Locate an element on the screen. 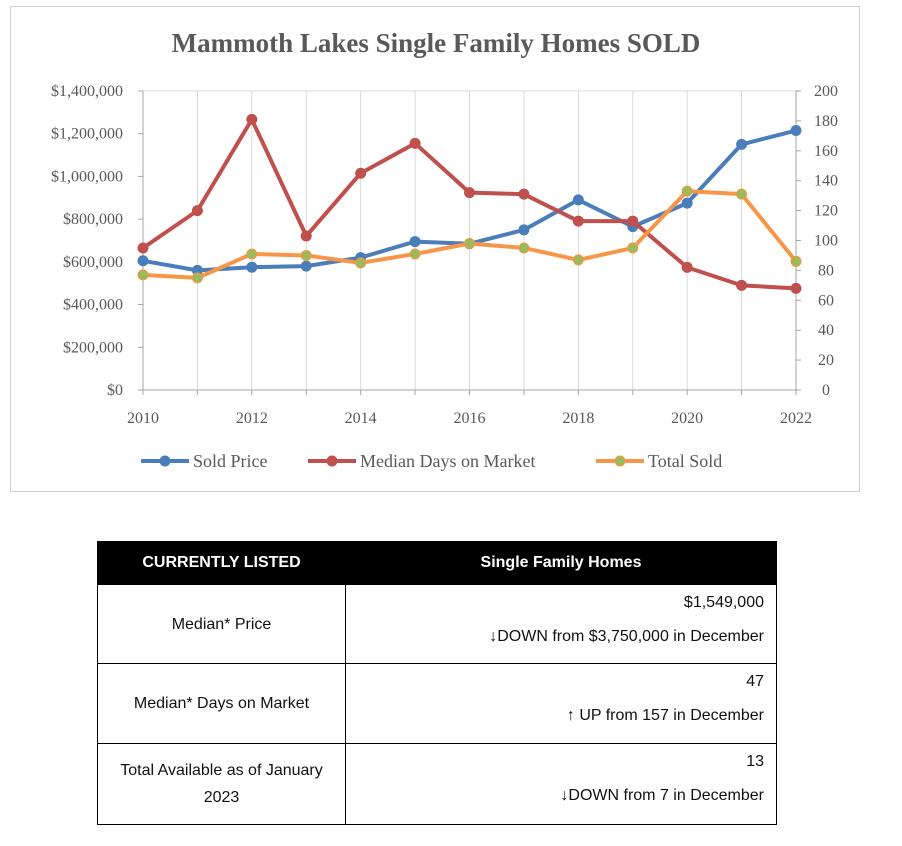  total-available-change: ↓DOWN from 7 in December is located at coordinates (662, 795).